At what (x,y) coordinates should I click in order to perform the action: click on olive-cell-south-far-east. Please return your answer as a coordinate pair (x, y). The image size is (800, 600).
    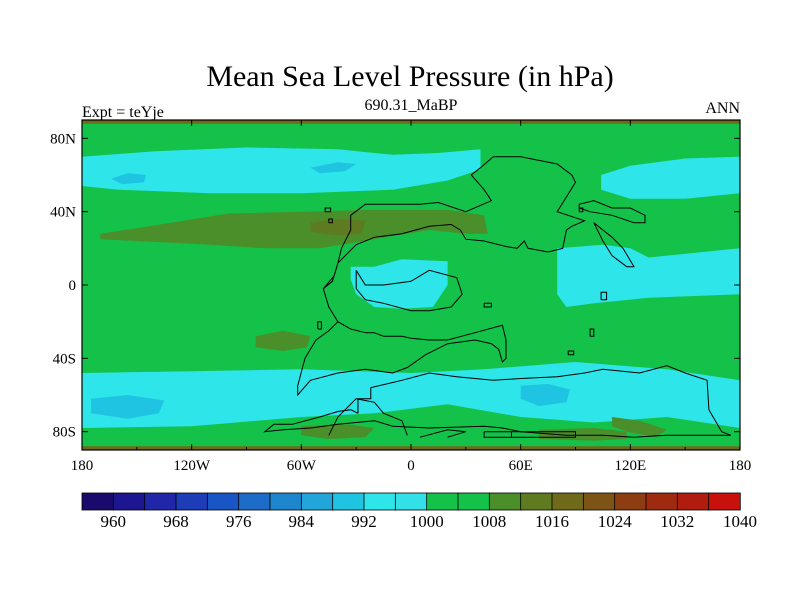
    Looking at the image, I should click on (639, 427).